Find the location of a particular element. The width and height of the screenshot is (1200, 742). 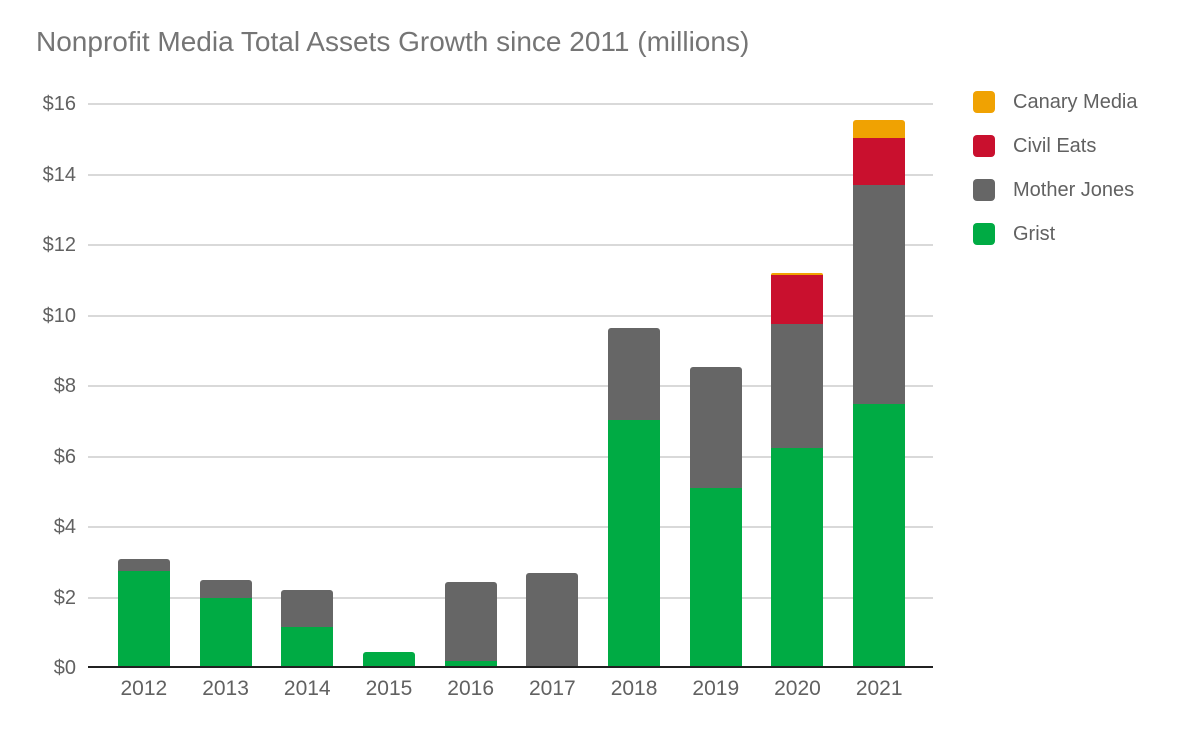

bar-segment-mother-jones-2017 is located at coordinates (552, 619).